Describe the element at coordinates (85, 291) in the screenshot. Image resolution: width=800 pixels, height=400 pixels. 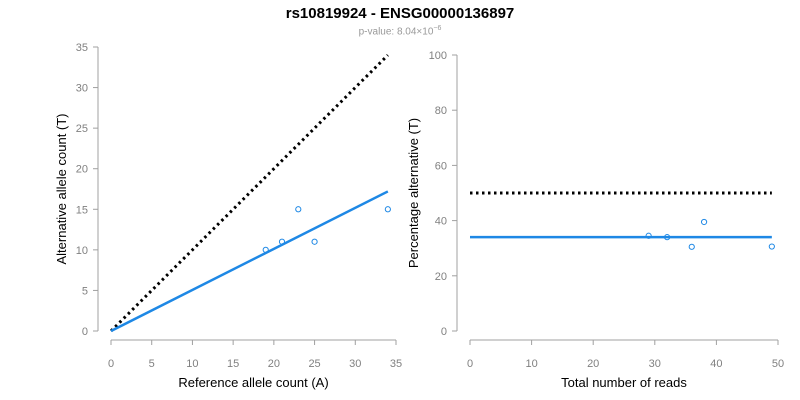
I see `chart1-y-tick-label: 5` at that location.